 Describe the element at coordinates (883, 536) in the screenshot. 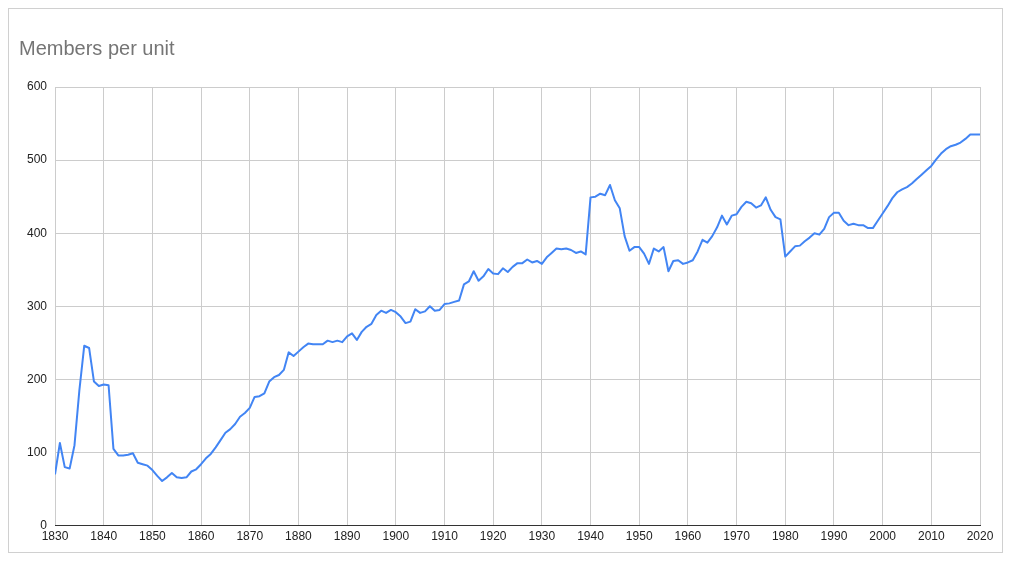

I see `x-tick-label: 2000` at that location.